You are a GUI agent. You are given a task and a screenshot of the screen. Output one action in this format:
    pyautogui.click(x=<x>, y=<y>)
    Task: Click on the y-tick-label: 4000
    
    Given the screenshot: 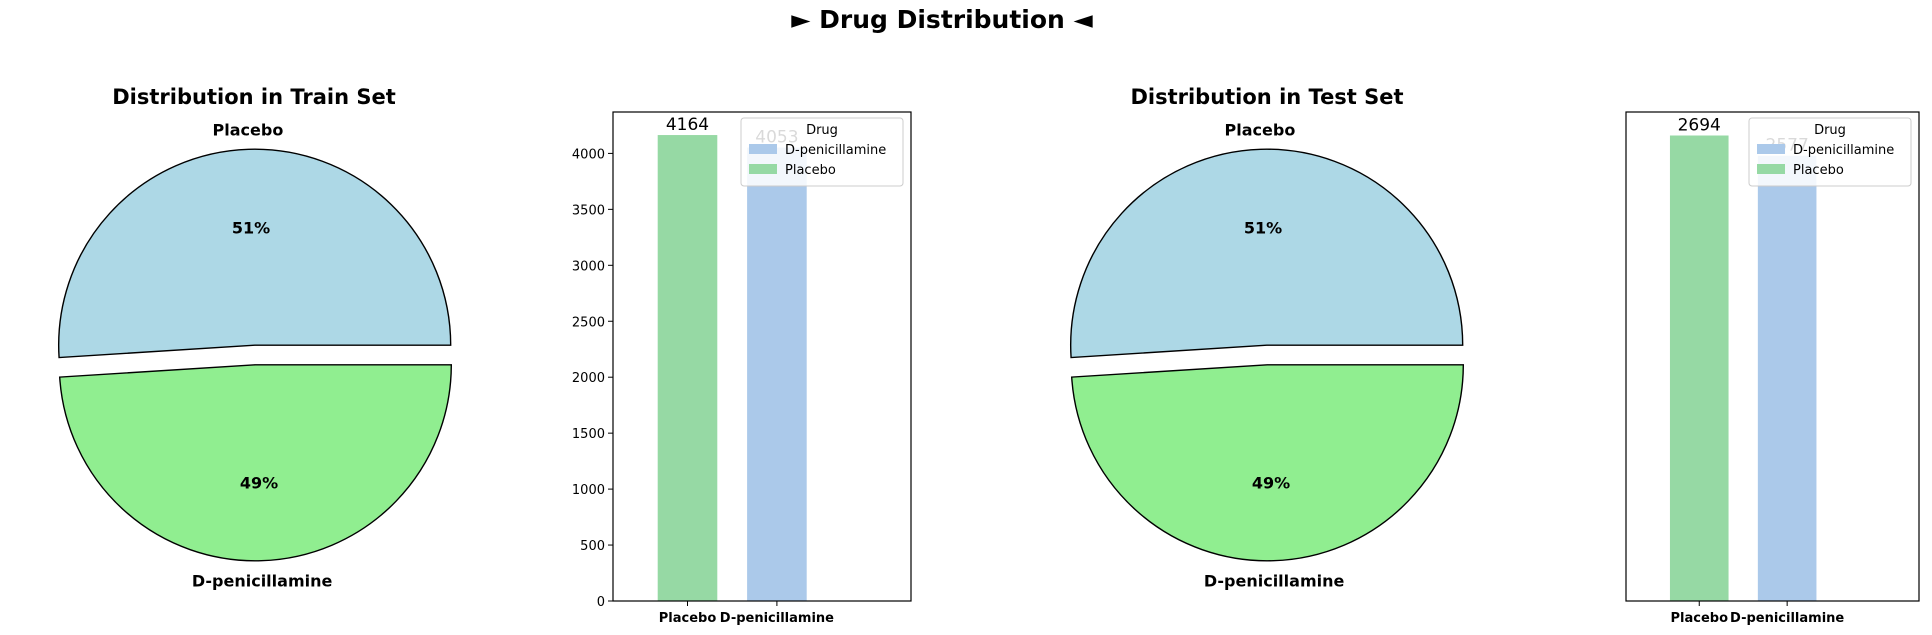 What is the action you would take?
    pyautogui.click(x=588, y=154)
    